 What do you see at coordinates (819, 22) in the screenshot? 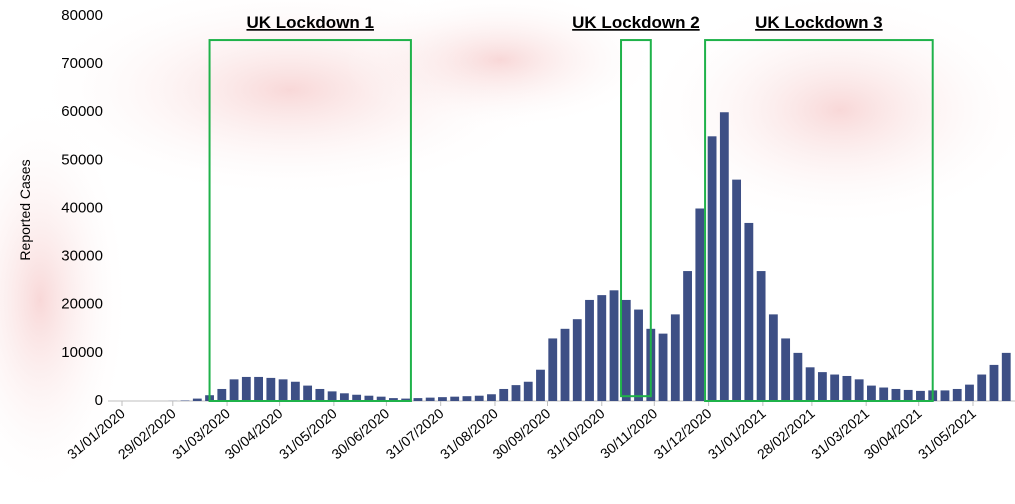
I see `lockdown-label: UK Lockdown 3` at bounding box center [819, 22].